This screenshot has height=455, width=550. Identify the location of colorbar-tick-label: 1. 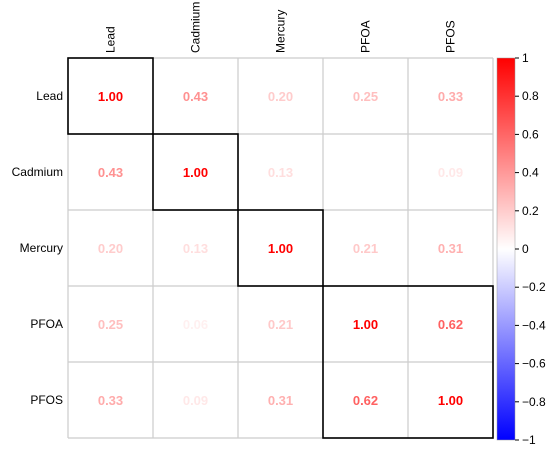
(525, 58).